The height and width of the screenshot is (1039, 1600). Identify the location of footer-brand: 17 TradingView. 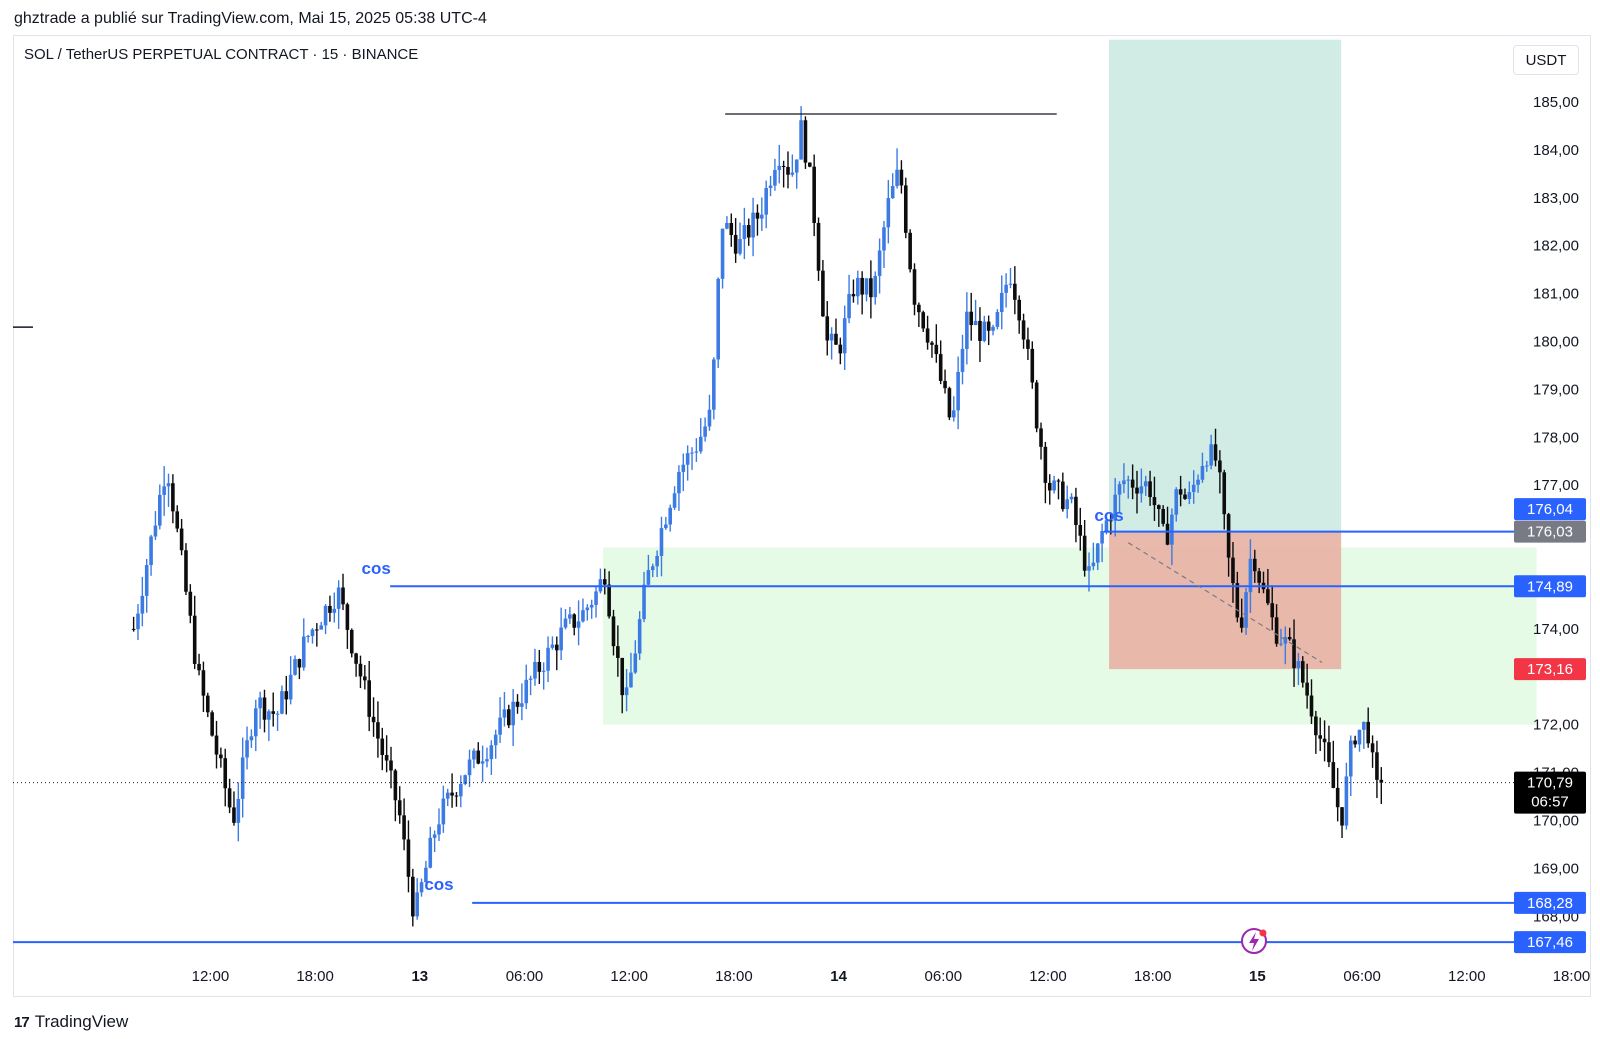
(71, 1022).